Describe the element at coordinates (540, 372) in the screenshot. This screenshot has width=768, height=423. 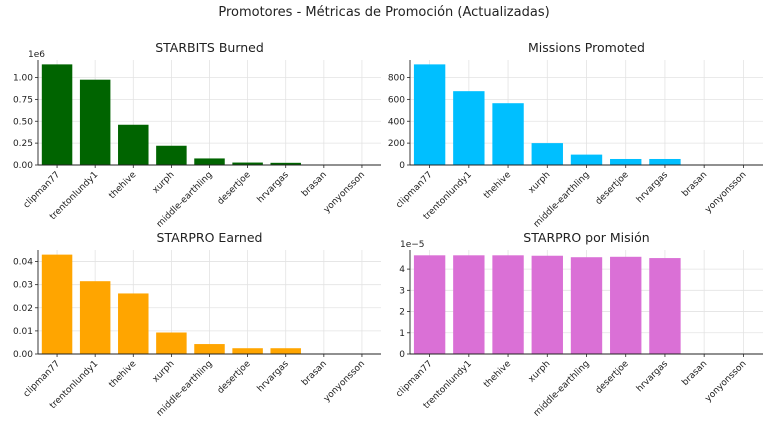
I see `starpro-por-mision-x-tick-label: xurph` at that location.